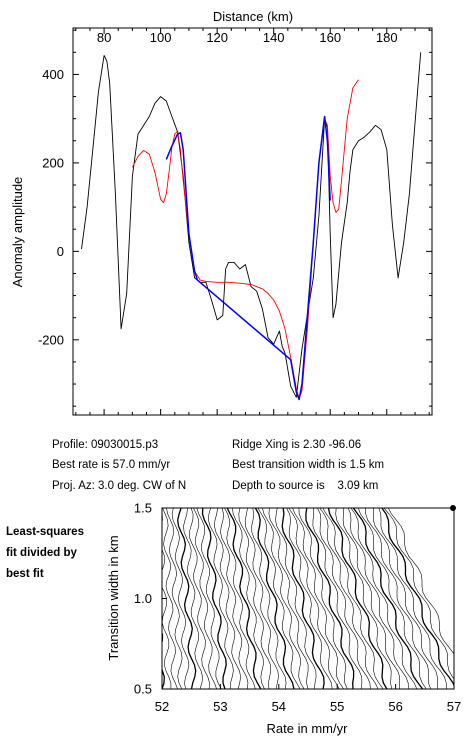 This screenshot has width=467, height=745. Describe the element at coordinates (305, 486) in the screenshot. I see `info-depth: Depth to source is 3.09 km` at that location.